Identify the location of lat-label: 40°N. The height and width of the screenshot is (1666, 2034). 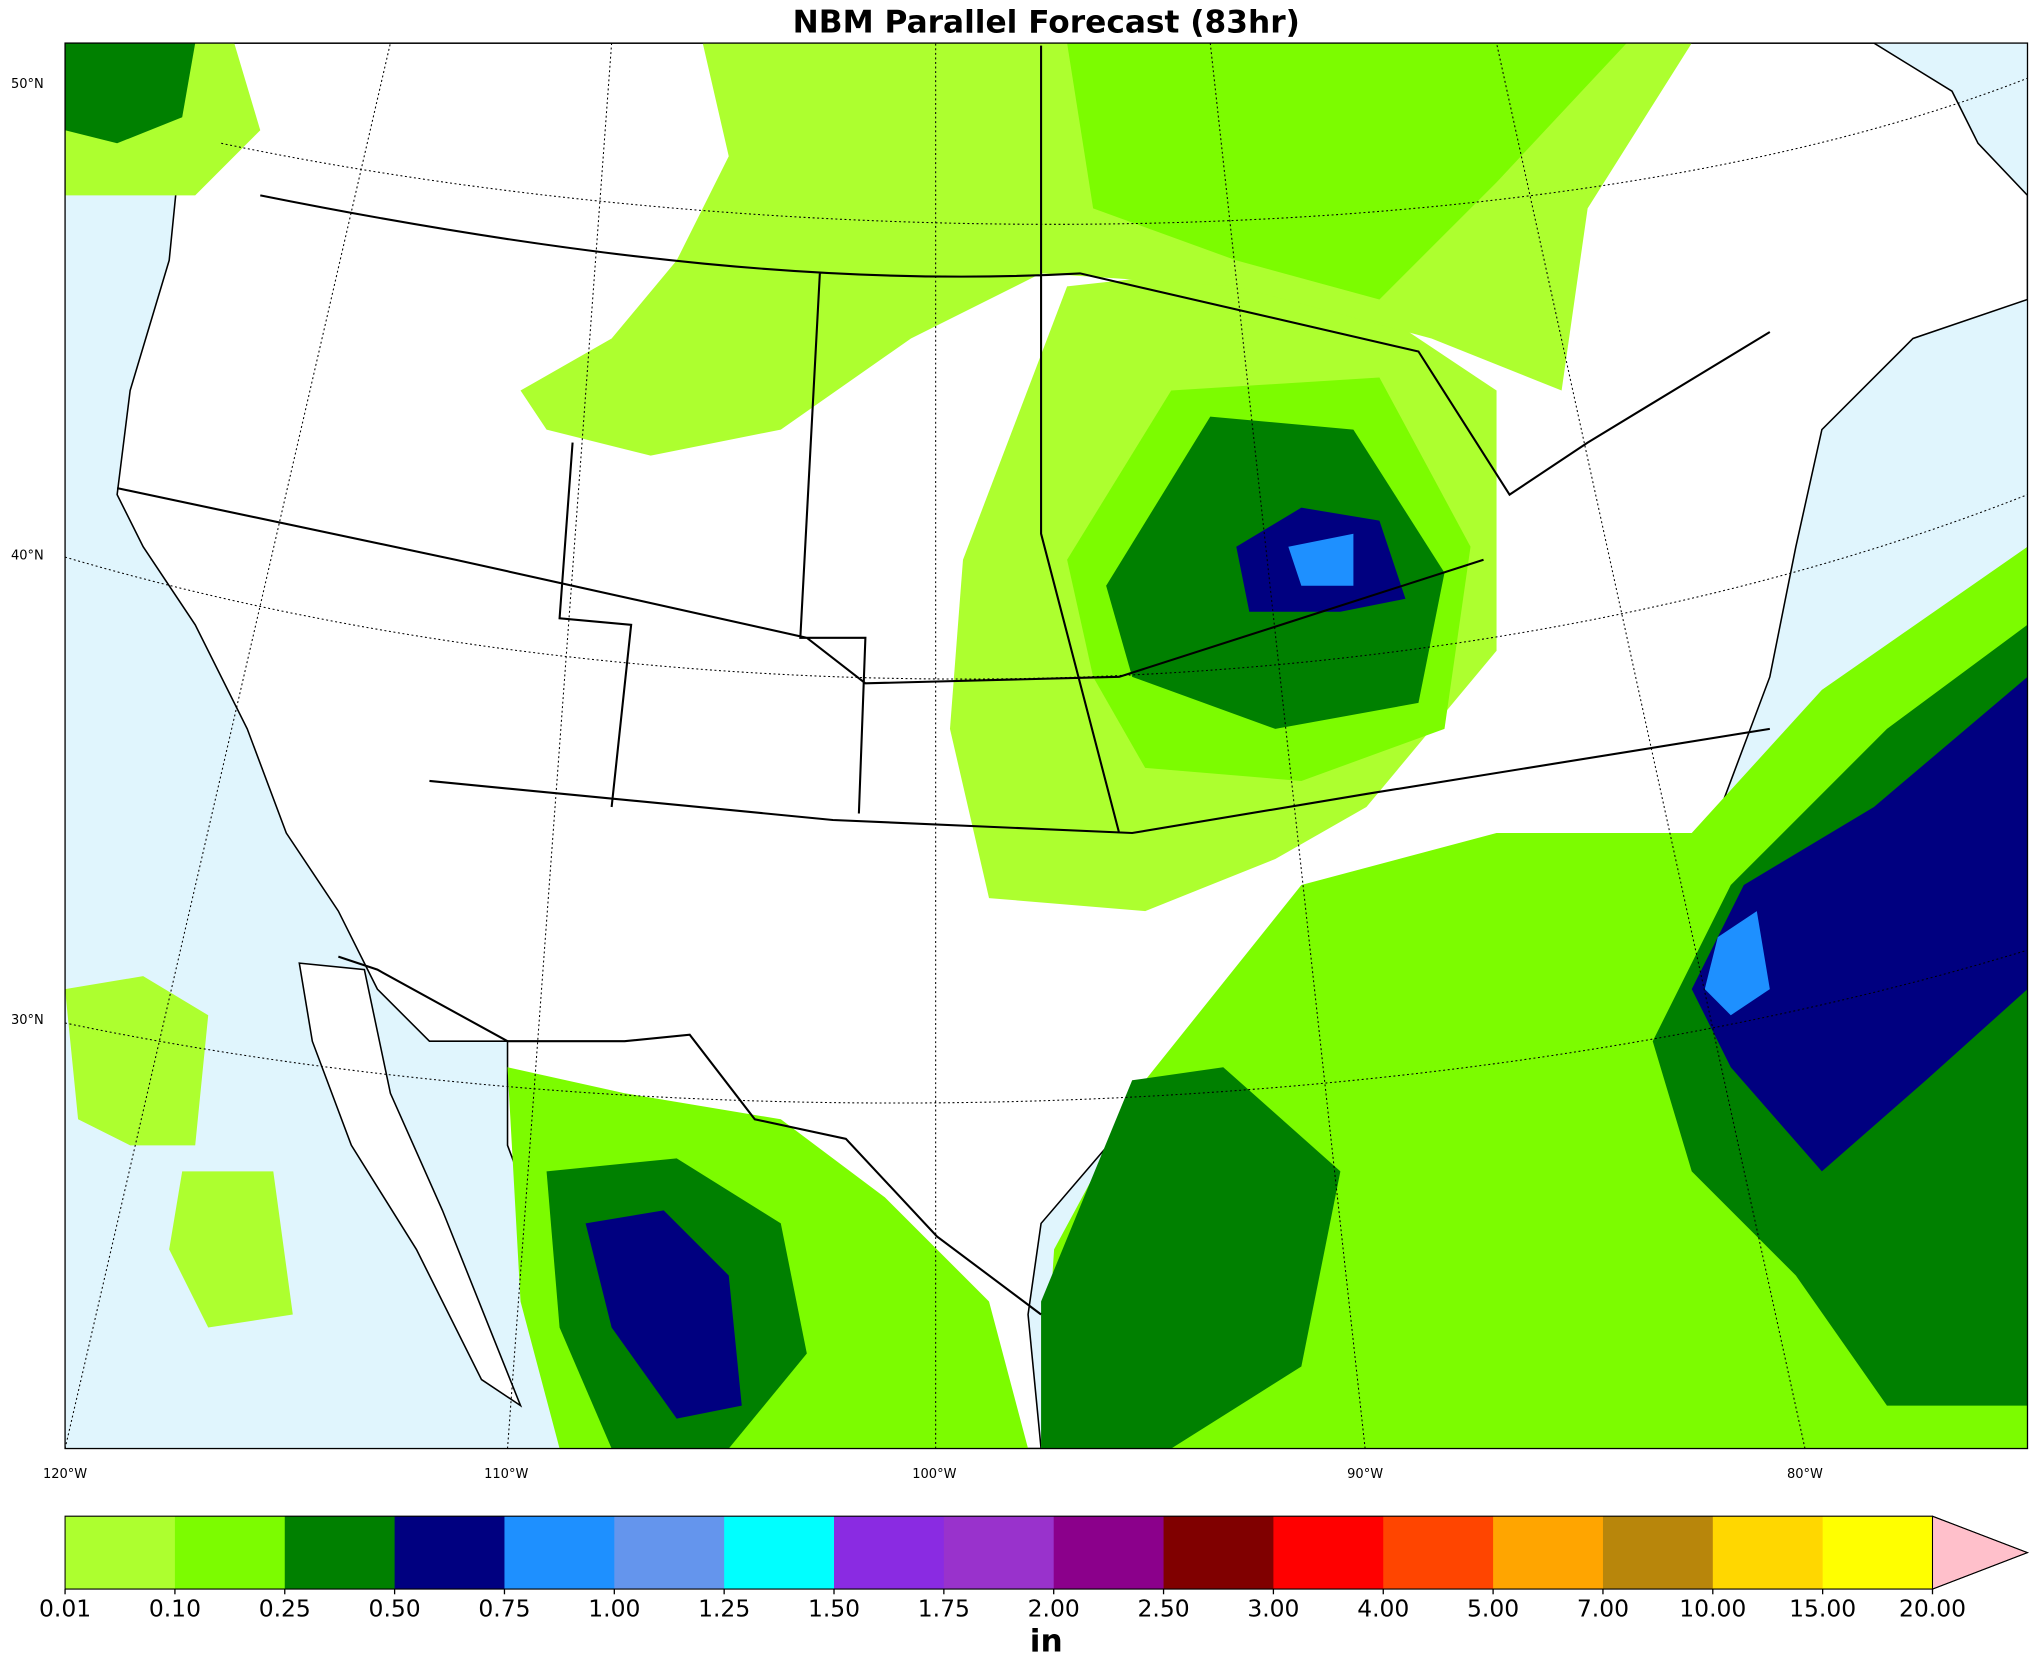
(27, 555).